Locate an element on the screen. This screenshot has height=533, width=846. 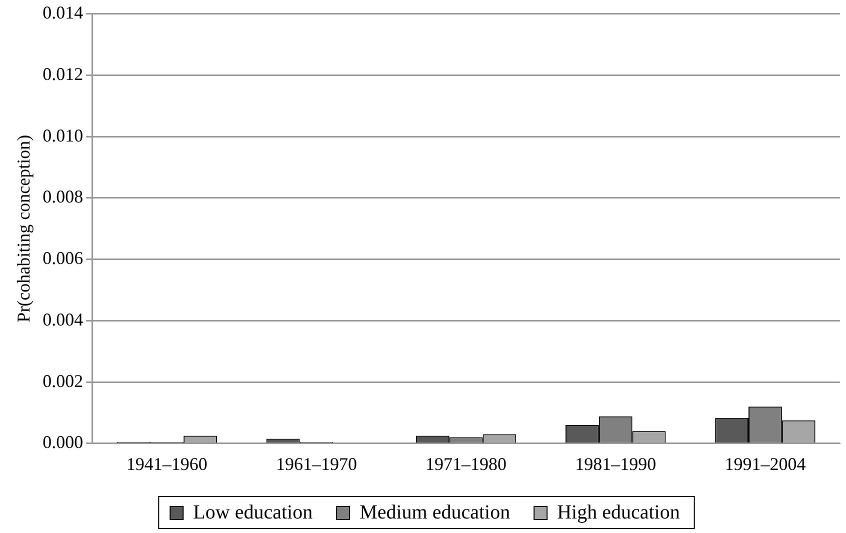
y-tick-label: 0.012 is located at coordinates (63, 74).